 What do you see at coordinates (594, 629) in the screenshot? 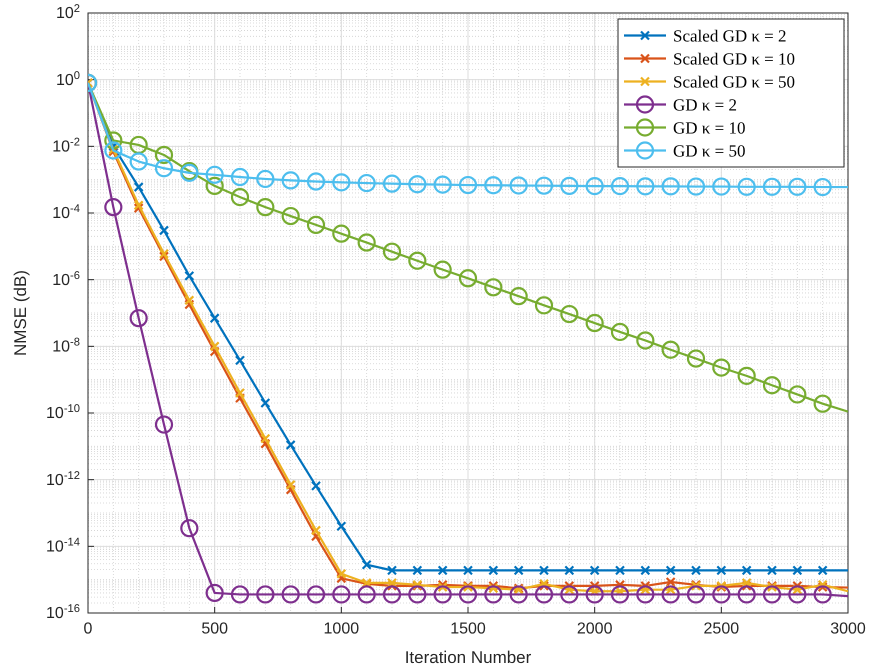
I see `x-tick-label: 2000` at bounding box center [594, 629].